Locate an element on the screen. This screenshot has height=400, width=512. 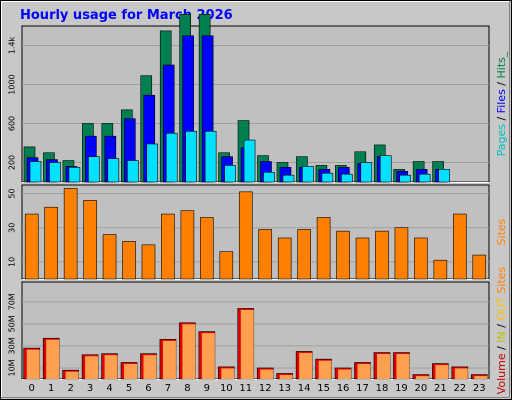
y-tick-label: 200 is located at coordinates (12, 162).